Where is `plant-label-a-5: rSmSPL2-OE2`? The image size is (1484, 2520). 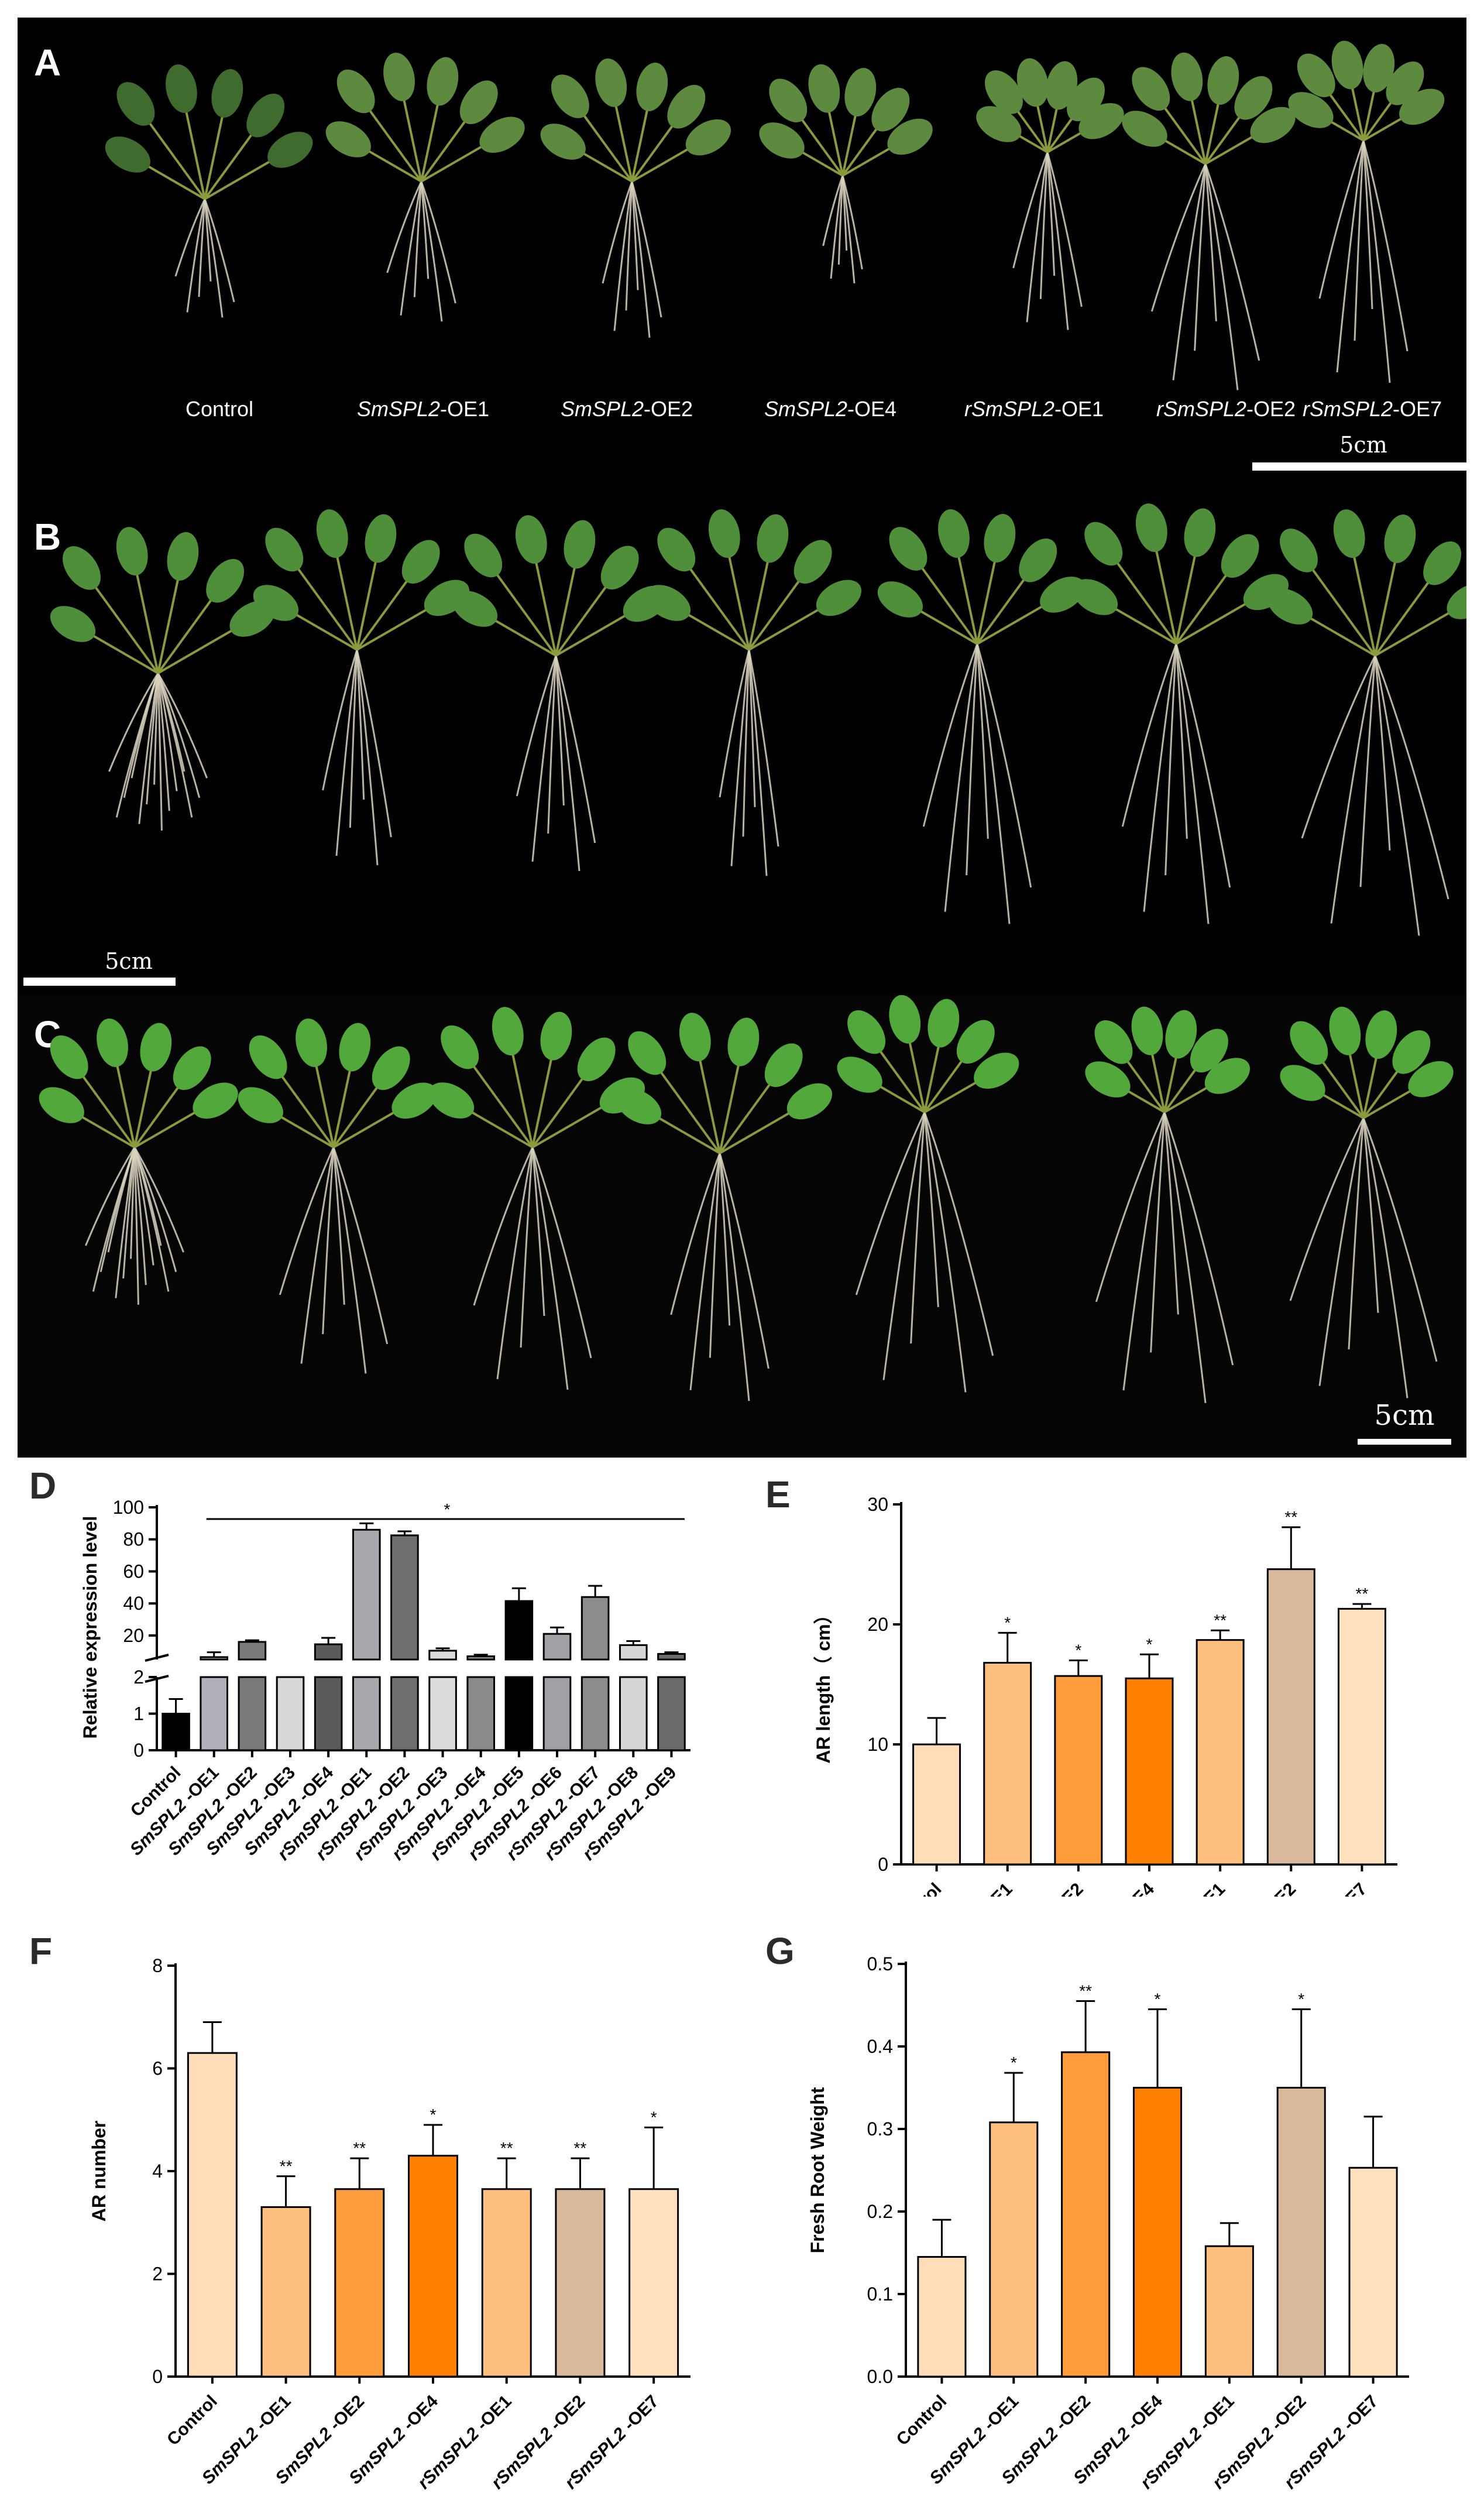 plant-label-a-5: rSmSPL2-OE2 is located at coordinates (1226, 409).